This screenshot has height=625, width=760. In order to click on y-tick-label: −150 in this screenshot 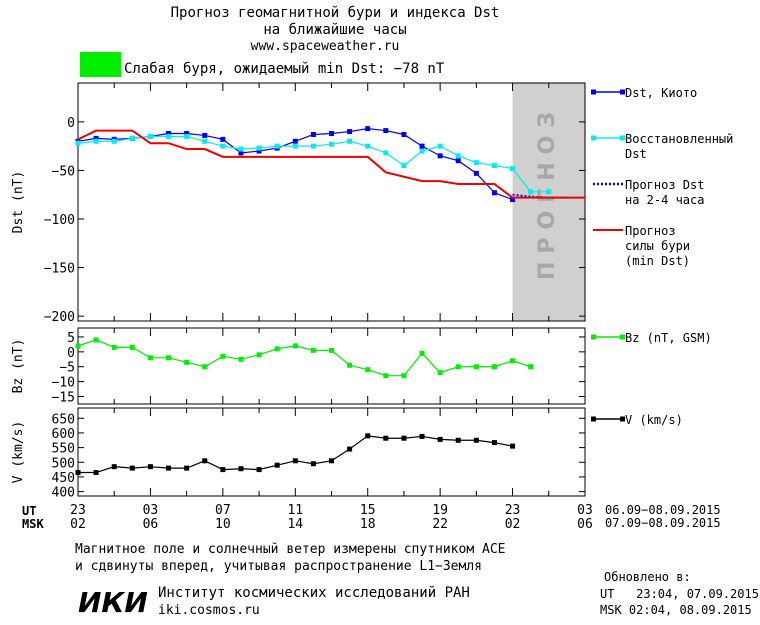, I will do `click(59, 269)`.